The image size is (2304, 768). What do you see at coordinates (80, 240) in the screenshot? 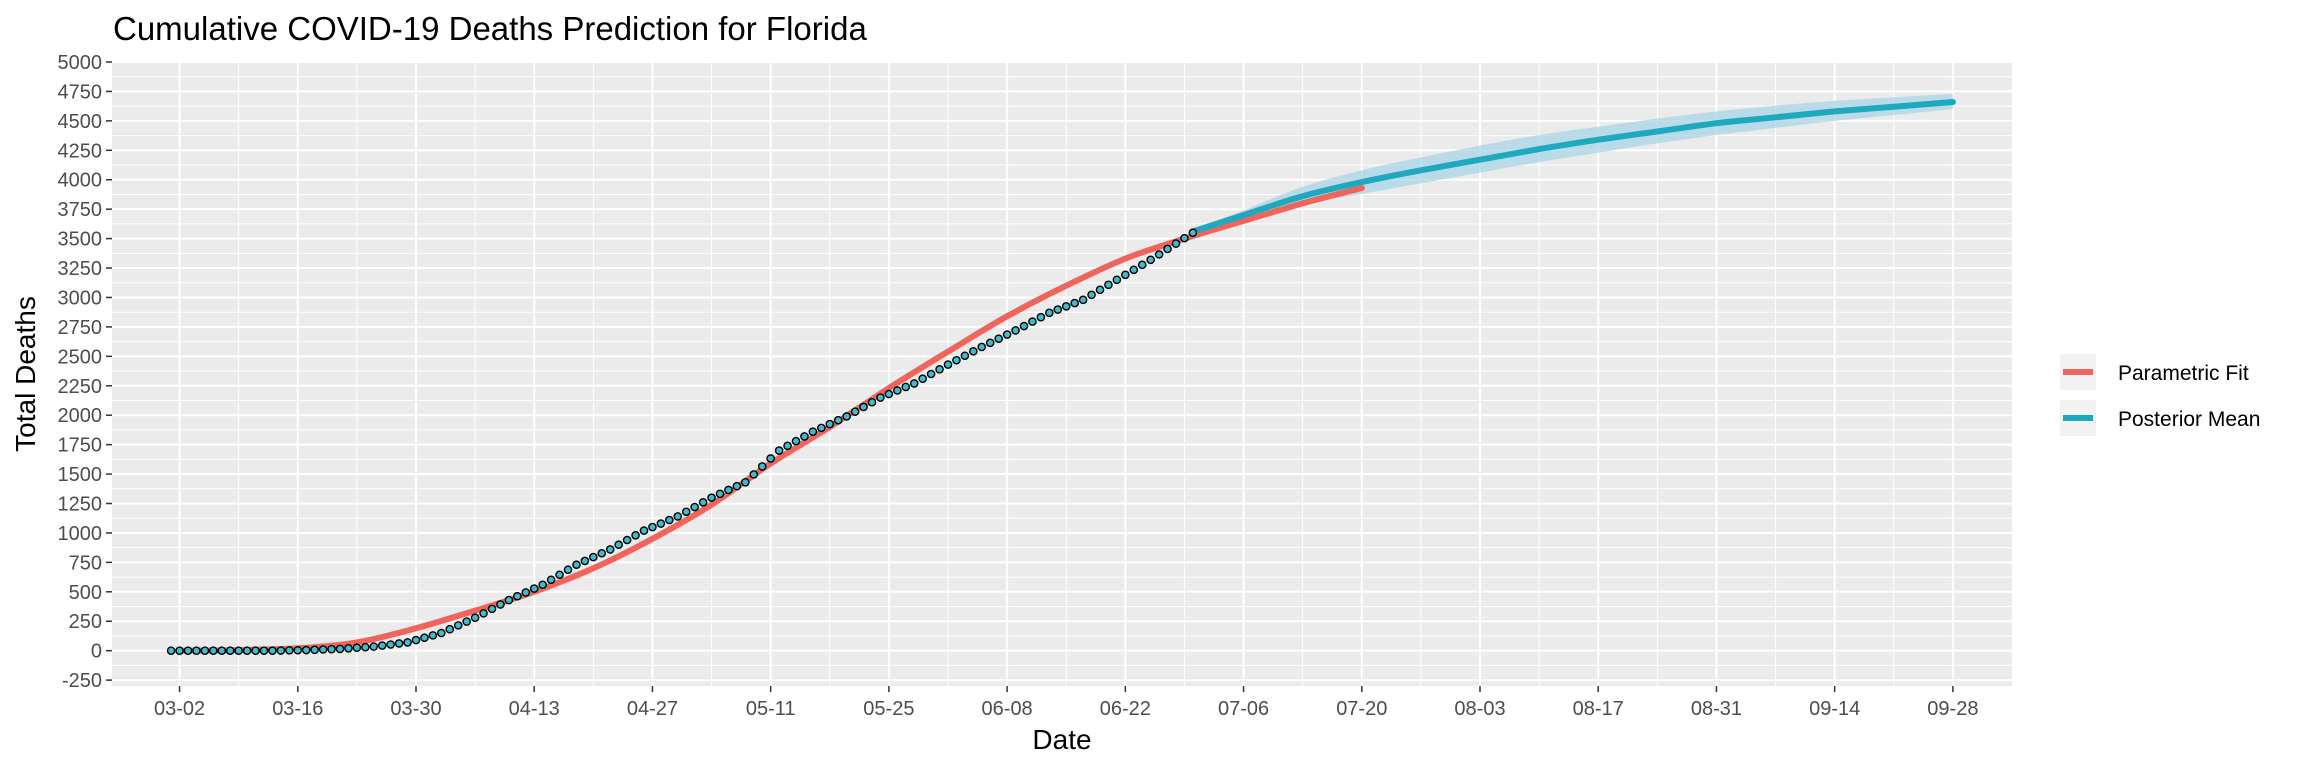
I see `y-tick-label: 3500` at bounding box center [80, 240].